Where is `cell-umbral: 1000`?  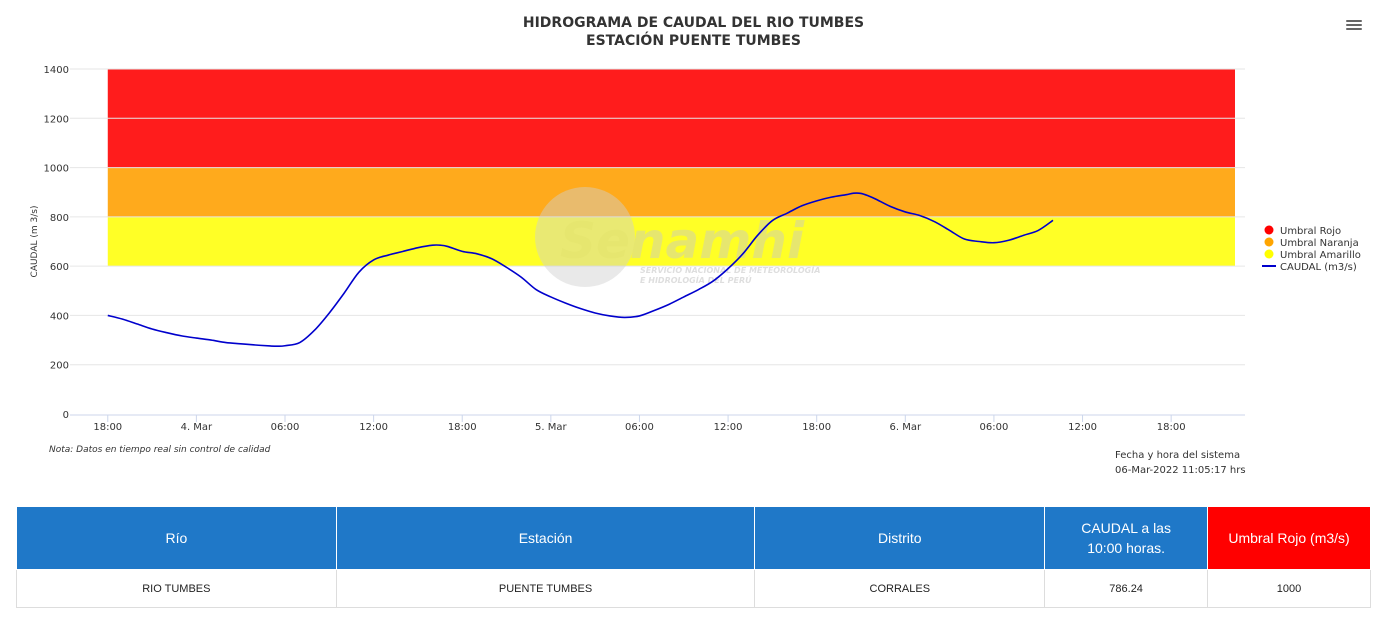
cell-umbral: 1000 is located at coordinates (1289, 588).